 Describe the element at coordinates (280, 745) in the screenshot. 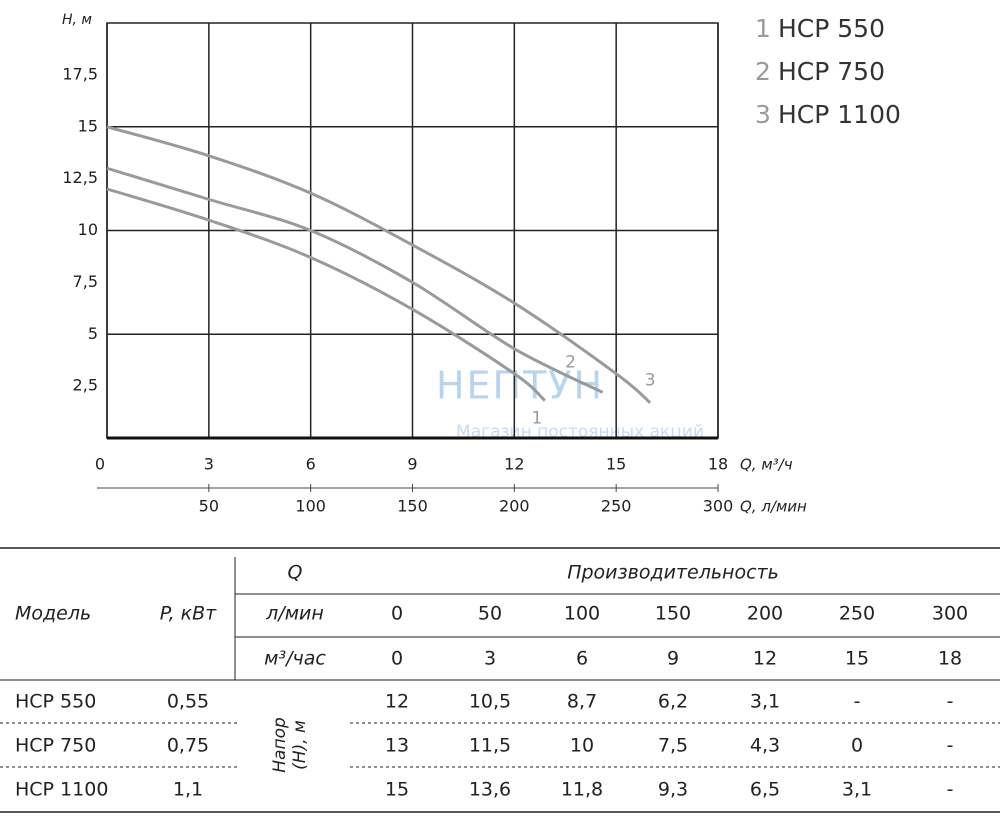

I see `head-label-line: Напор` at that location.